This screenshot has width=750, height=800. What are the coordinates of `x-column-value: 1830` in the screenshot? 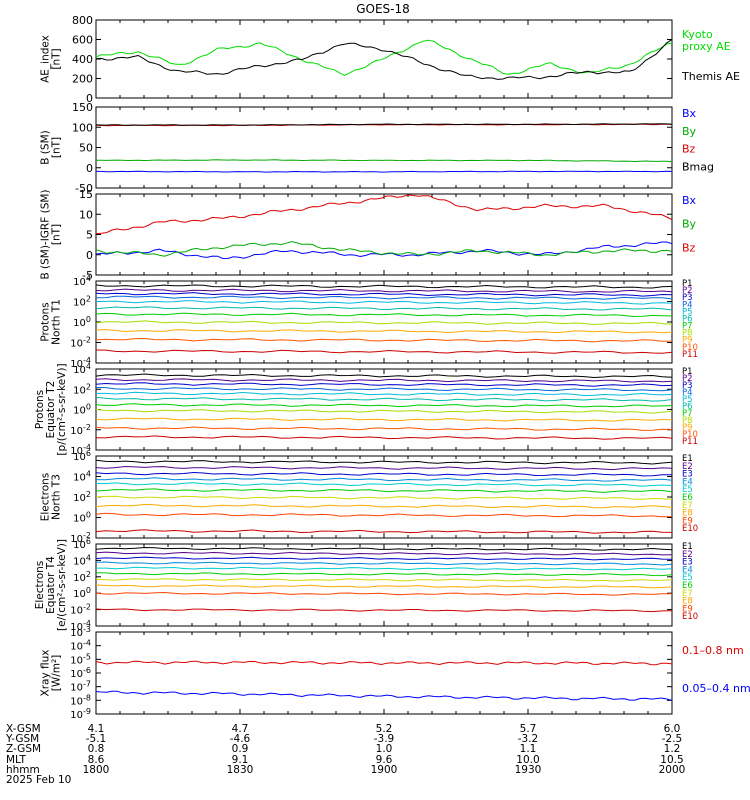 It's located at (240, 770).